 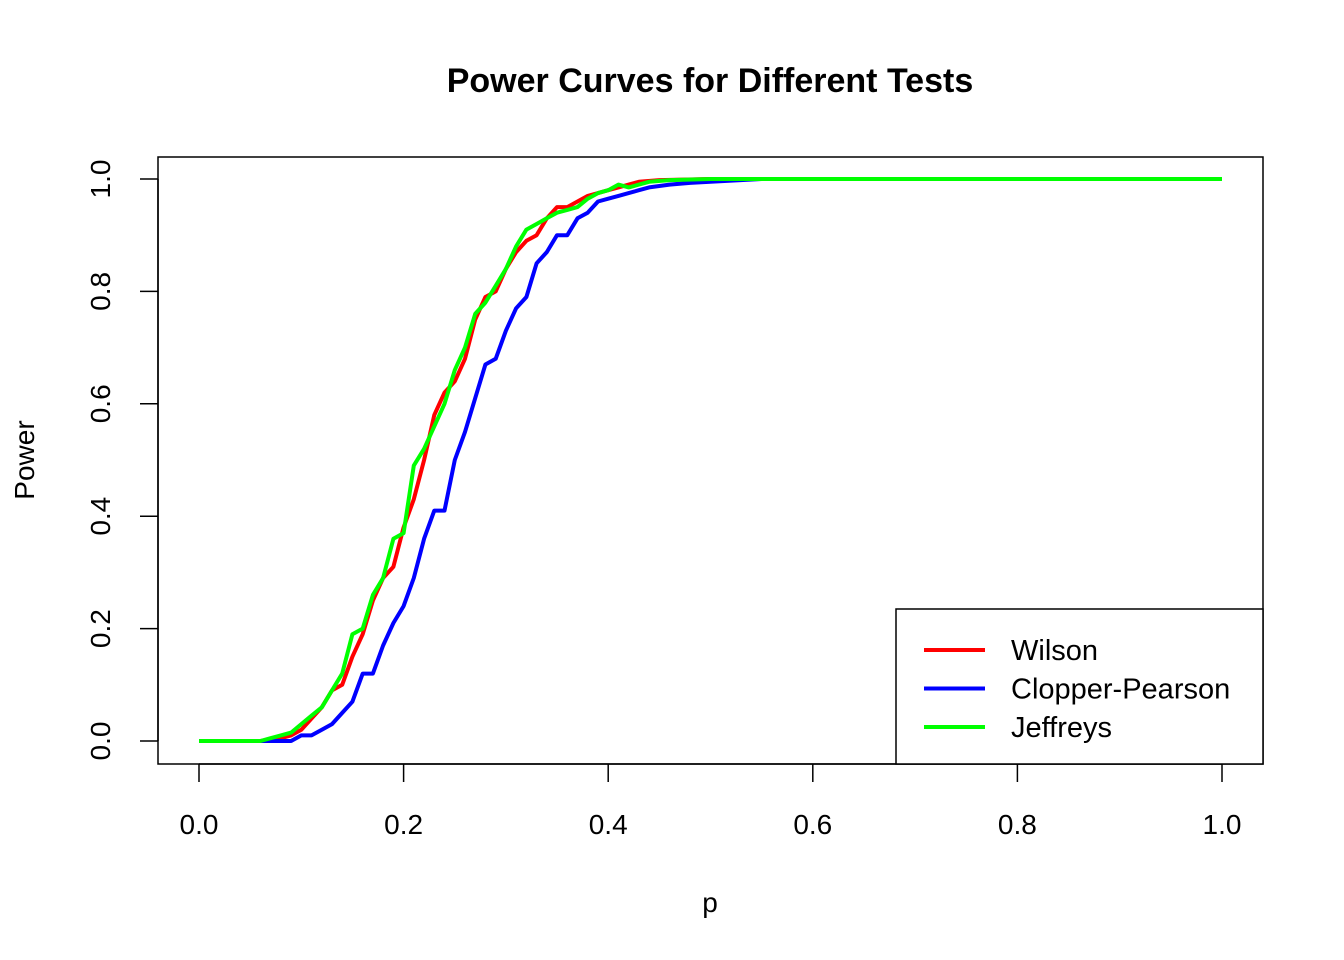 I want to click on y-tick-label: 0.6, so click(x=100, y=403).